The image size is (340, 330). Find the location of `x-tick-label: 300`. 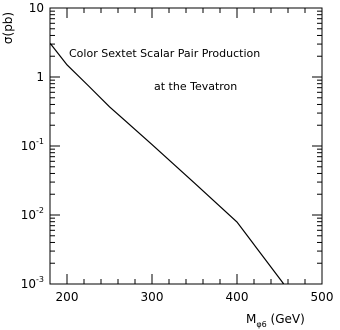

x-tick-label: 300 is located at coordinates (152, 297).